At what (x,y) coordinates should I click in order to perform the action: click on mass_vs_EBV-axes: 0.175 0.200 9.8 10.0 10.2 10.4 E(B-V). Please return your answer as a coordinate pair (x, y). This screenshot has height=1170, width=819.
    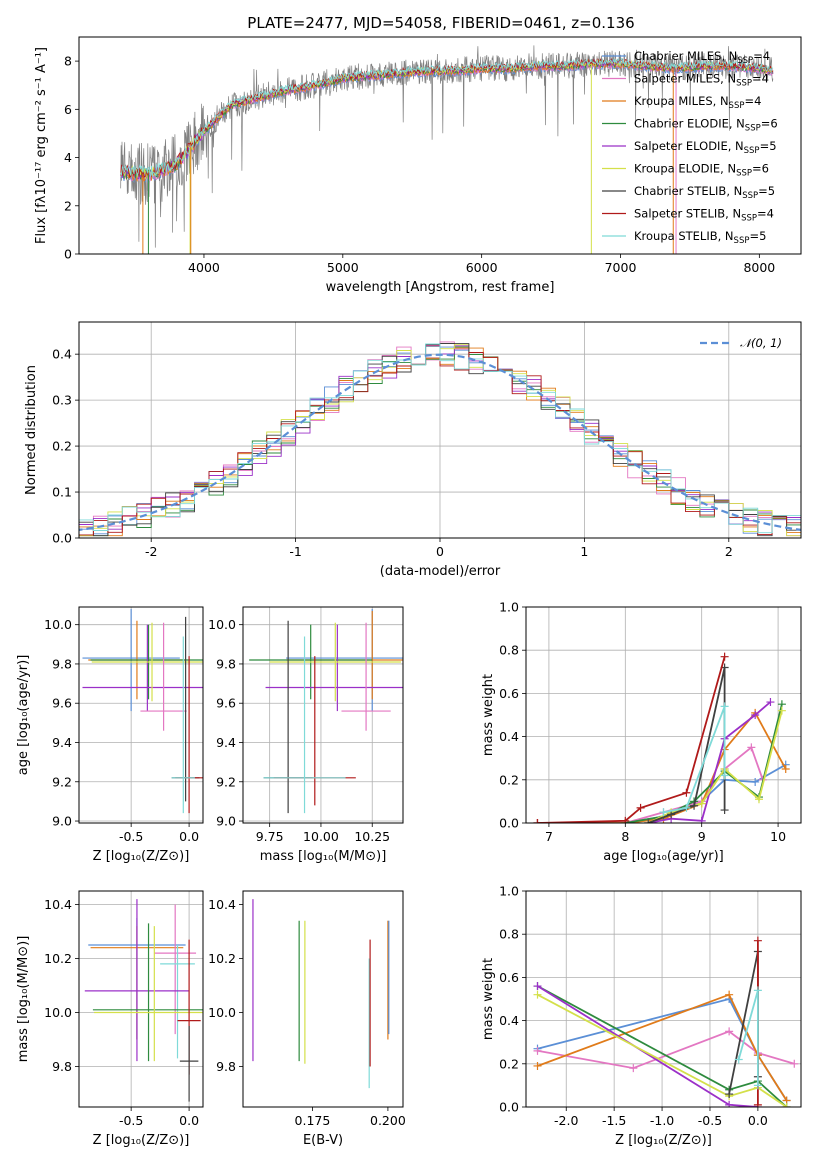
    Looking at the image, I should click on (307, 1022).